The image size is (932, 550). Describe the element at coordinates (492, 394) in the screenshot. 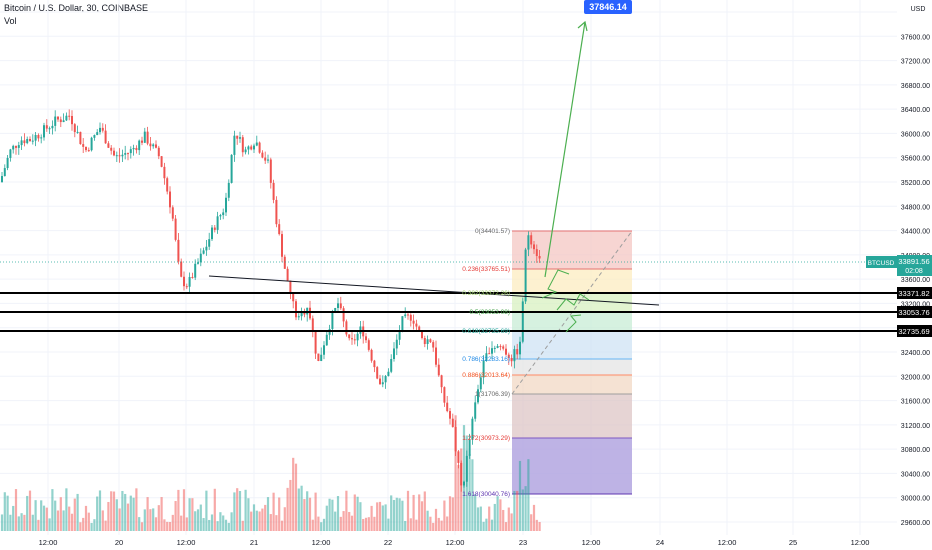

I see `fib-label-7: 1(31706.39)` at that location.